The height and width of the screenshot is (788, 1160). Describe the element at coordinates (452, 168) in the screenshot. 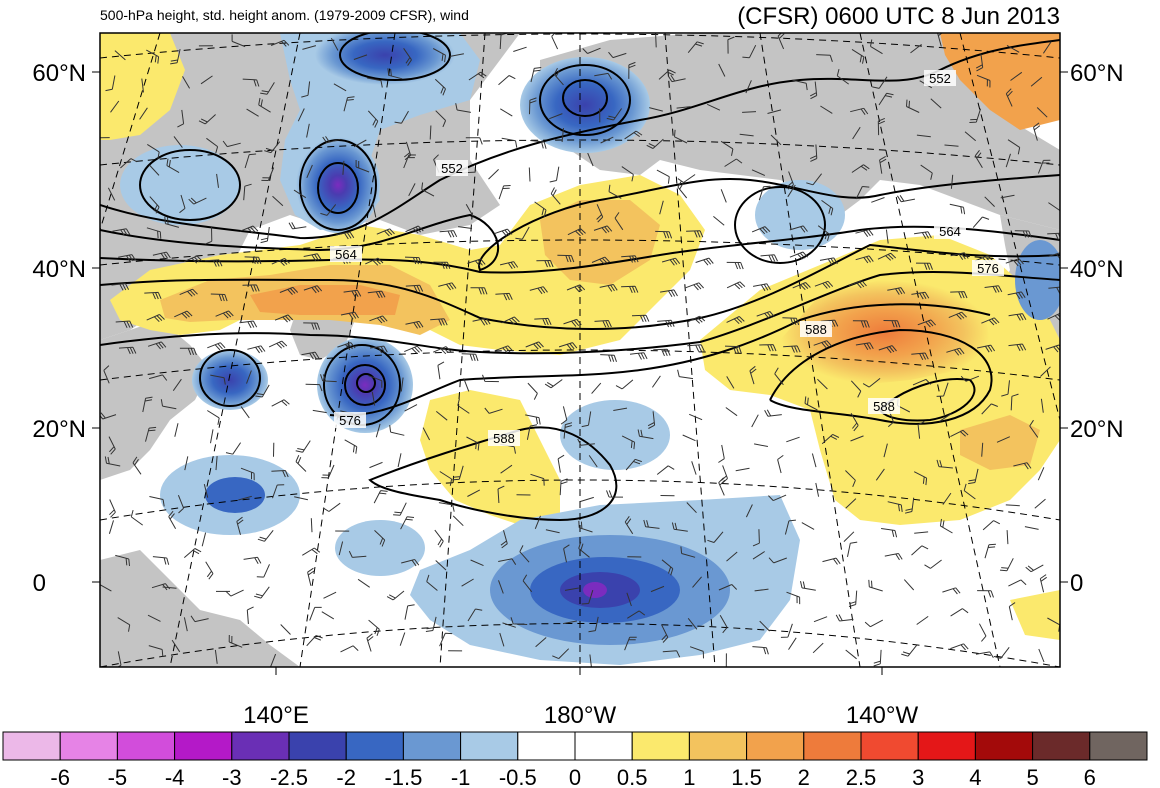

I see `contour-label: 552` at that location.